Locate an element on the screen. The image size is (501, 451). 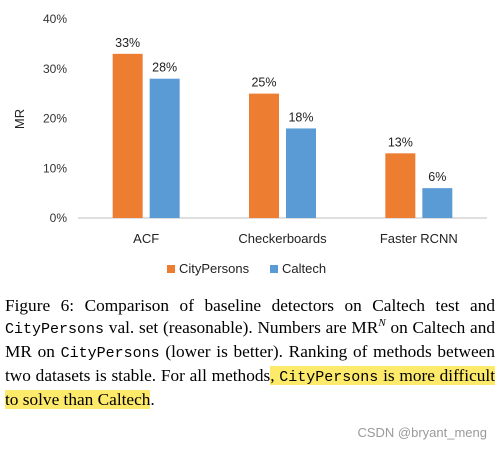
legend-swatch-caltech is located at coordinates (274, 269).